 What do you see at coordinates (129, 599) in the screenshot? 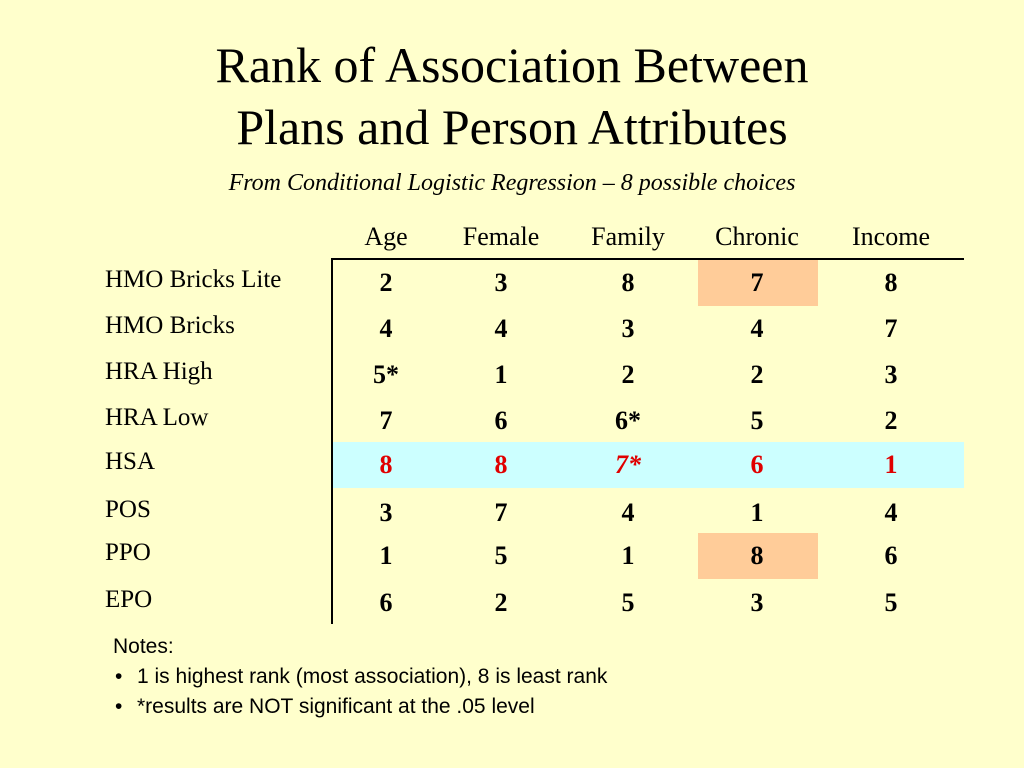
I see `row-label: EPO` at bounding box center [129, 599].